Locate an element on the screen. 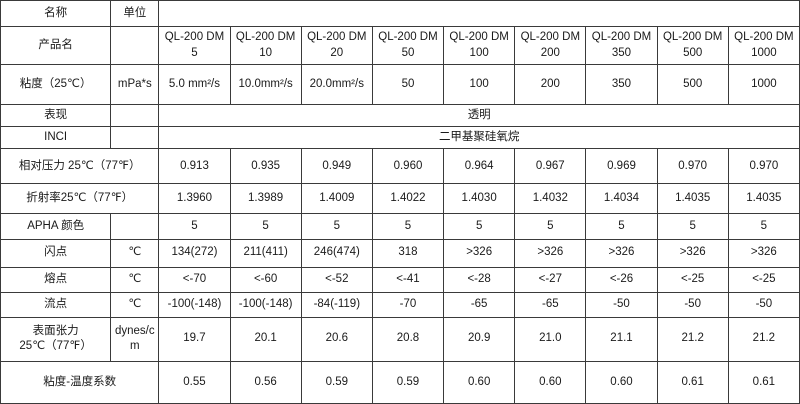 The width and height of the screenshot is (800, 404). table-cell: 0.56 is located at coordinates (265, 382).